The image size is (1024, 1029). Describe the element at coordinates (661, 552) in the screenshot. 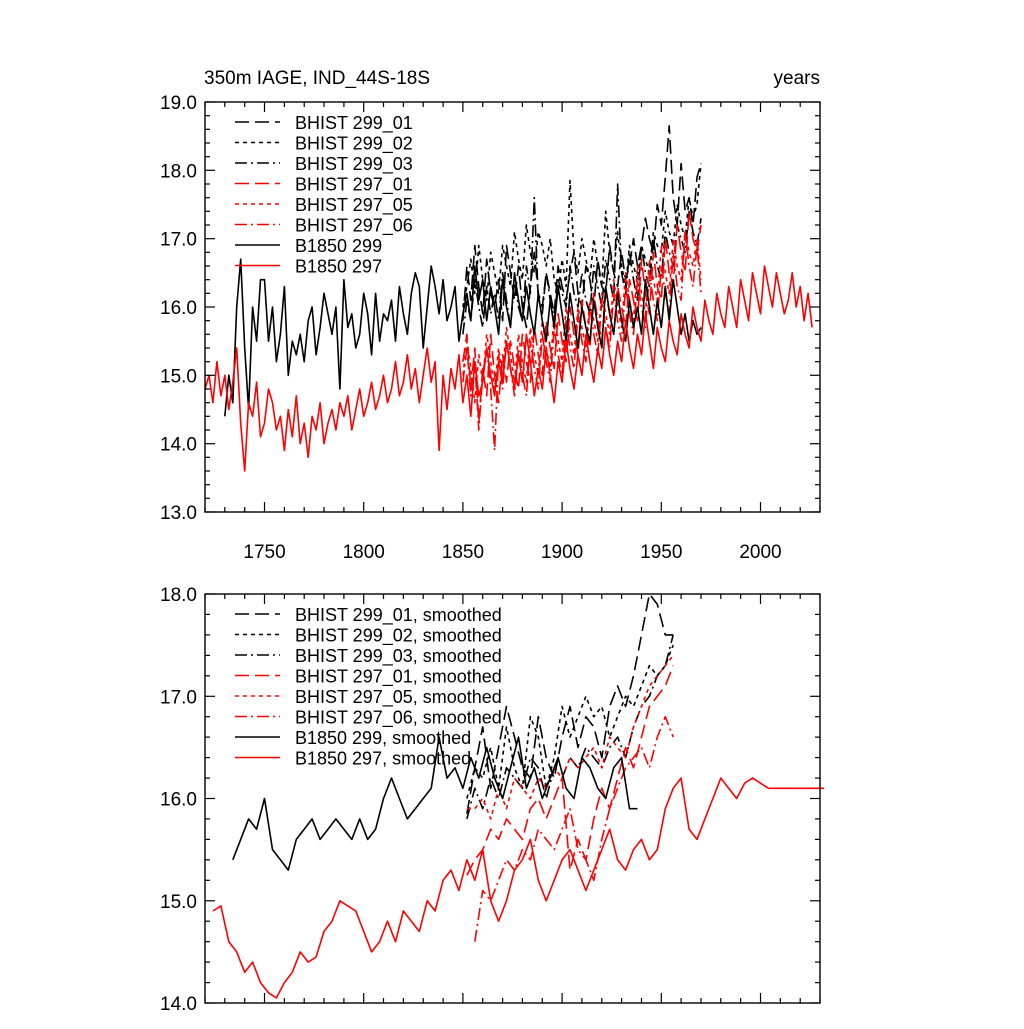

I see `x-tick-label: 1950` at that location.